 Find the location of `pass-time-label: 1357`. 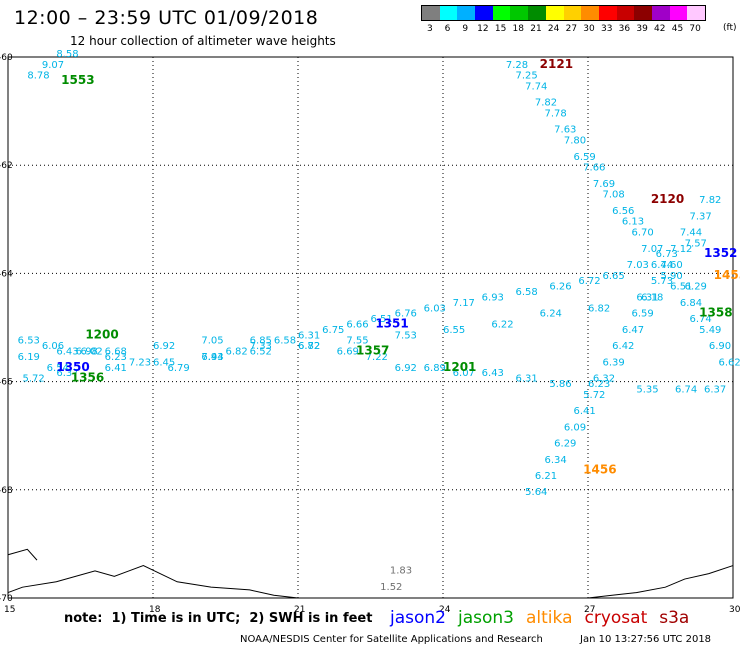

pass-time-label: 1357 is located at coordinates (372, 351).